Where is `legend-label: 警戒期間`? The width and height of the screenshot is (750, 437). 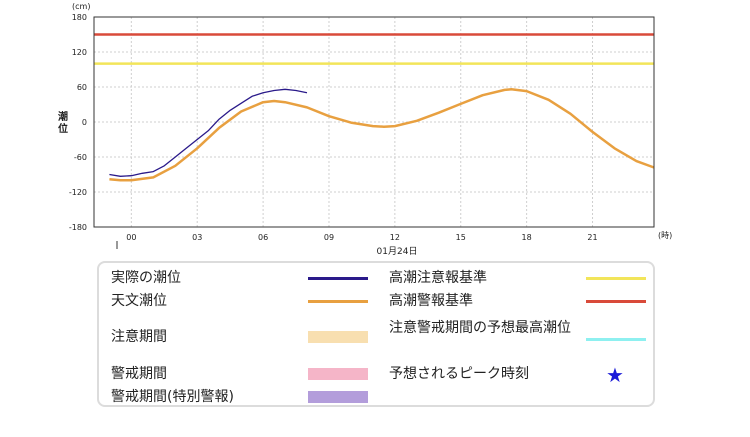 legend-label: 警戒期間 is located at coordinates (139, 374).